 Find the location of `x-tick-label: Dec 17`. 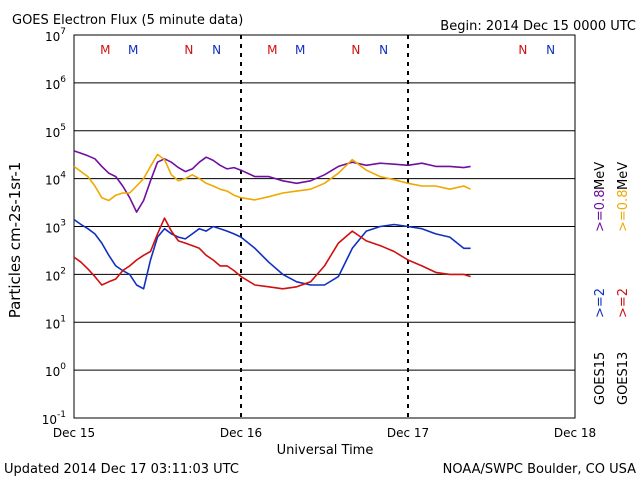

x-tick-label: Dec 17 is located at coordinates (408, 433).